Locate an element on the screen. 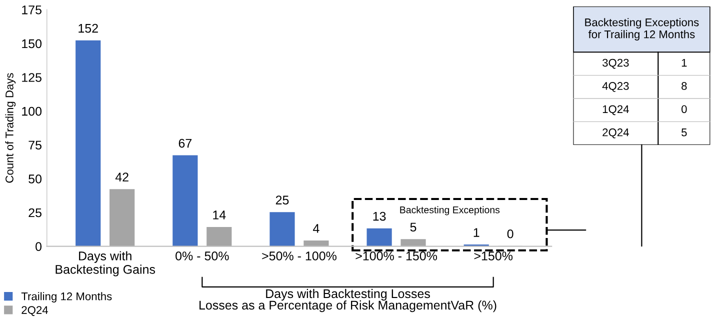 Image resolution: width=721 pixels, height=322 pixels. data-label: 25 is located at coordinates (282, 200).